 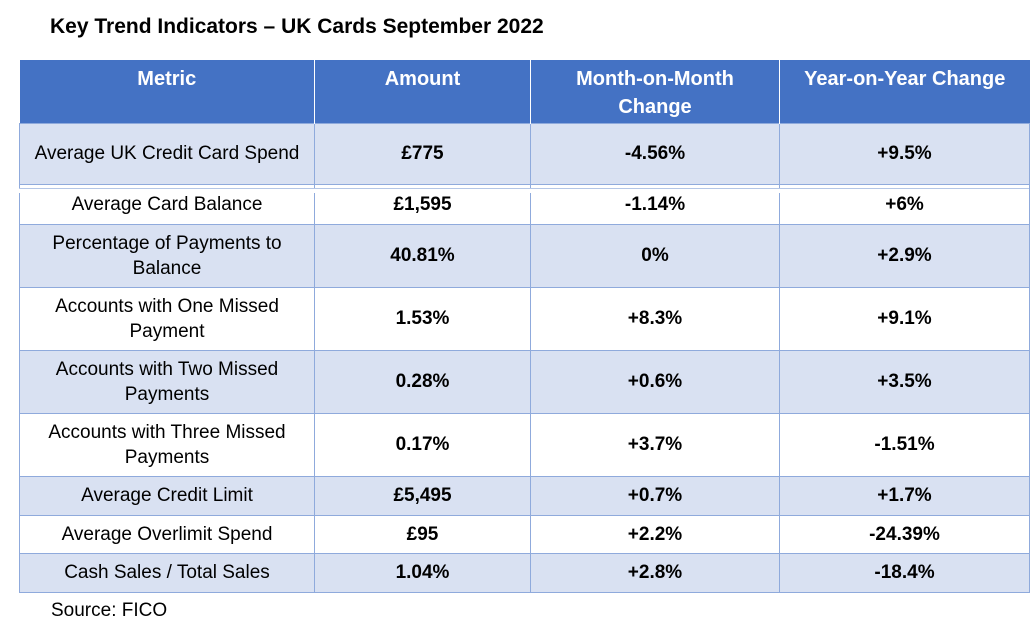 What do you see at coordinates (109, 610) in the screenshot?
I see `source-note: Source: FICO` at bounding box center [109, 610].